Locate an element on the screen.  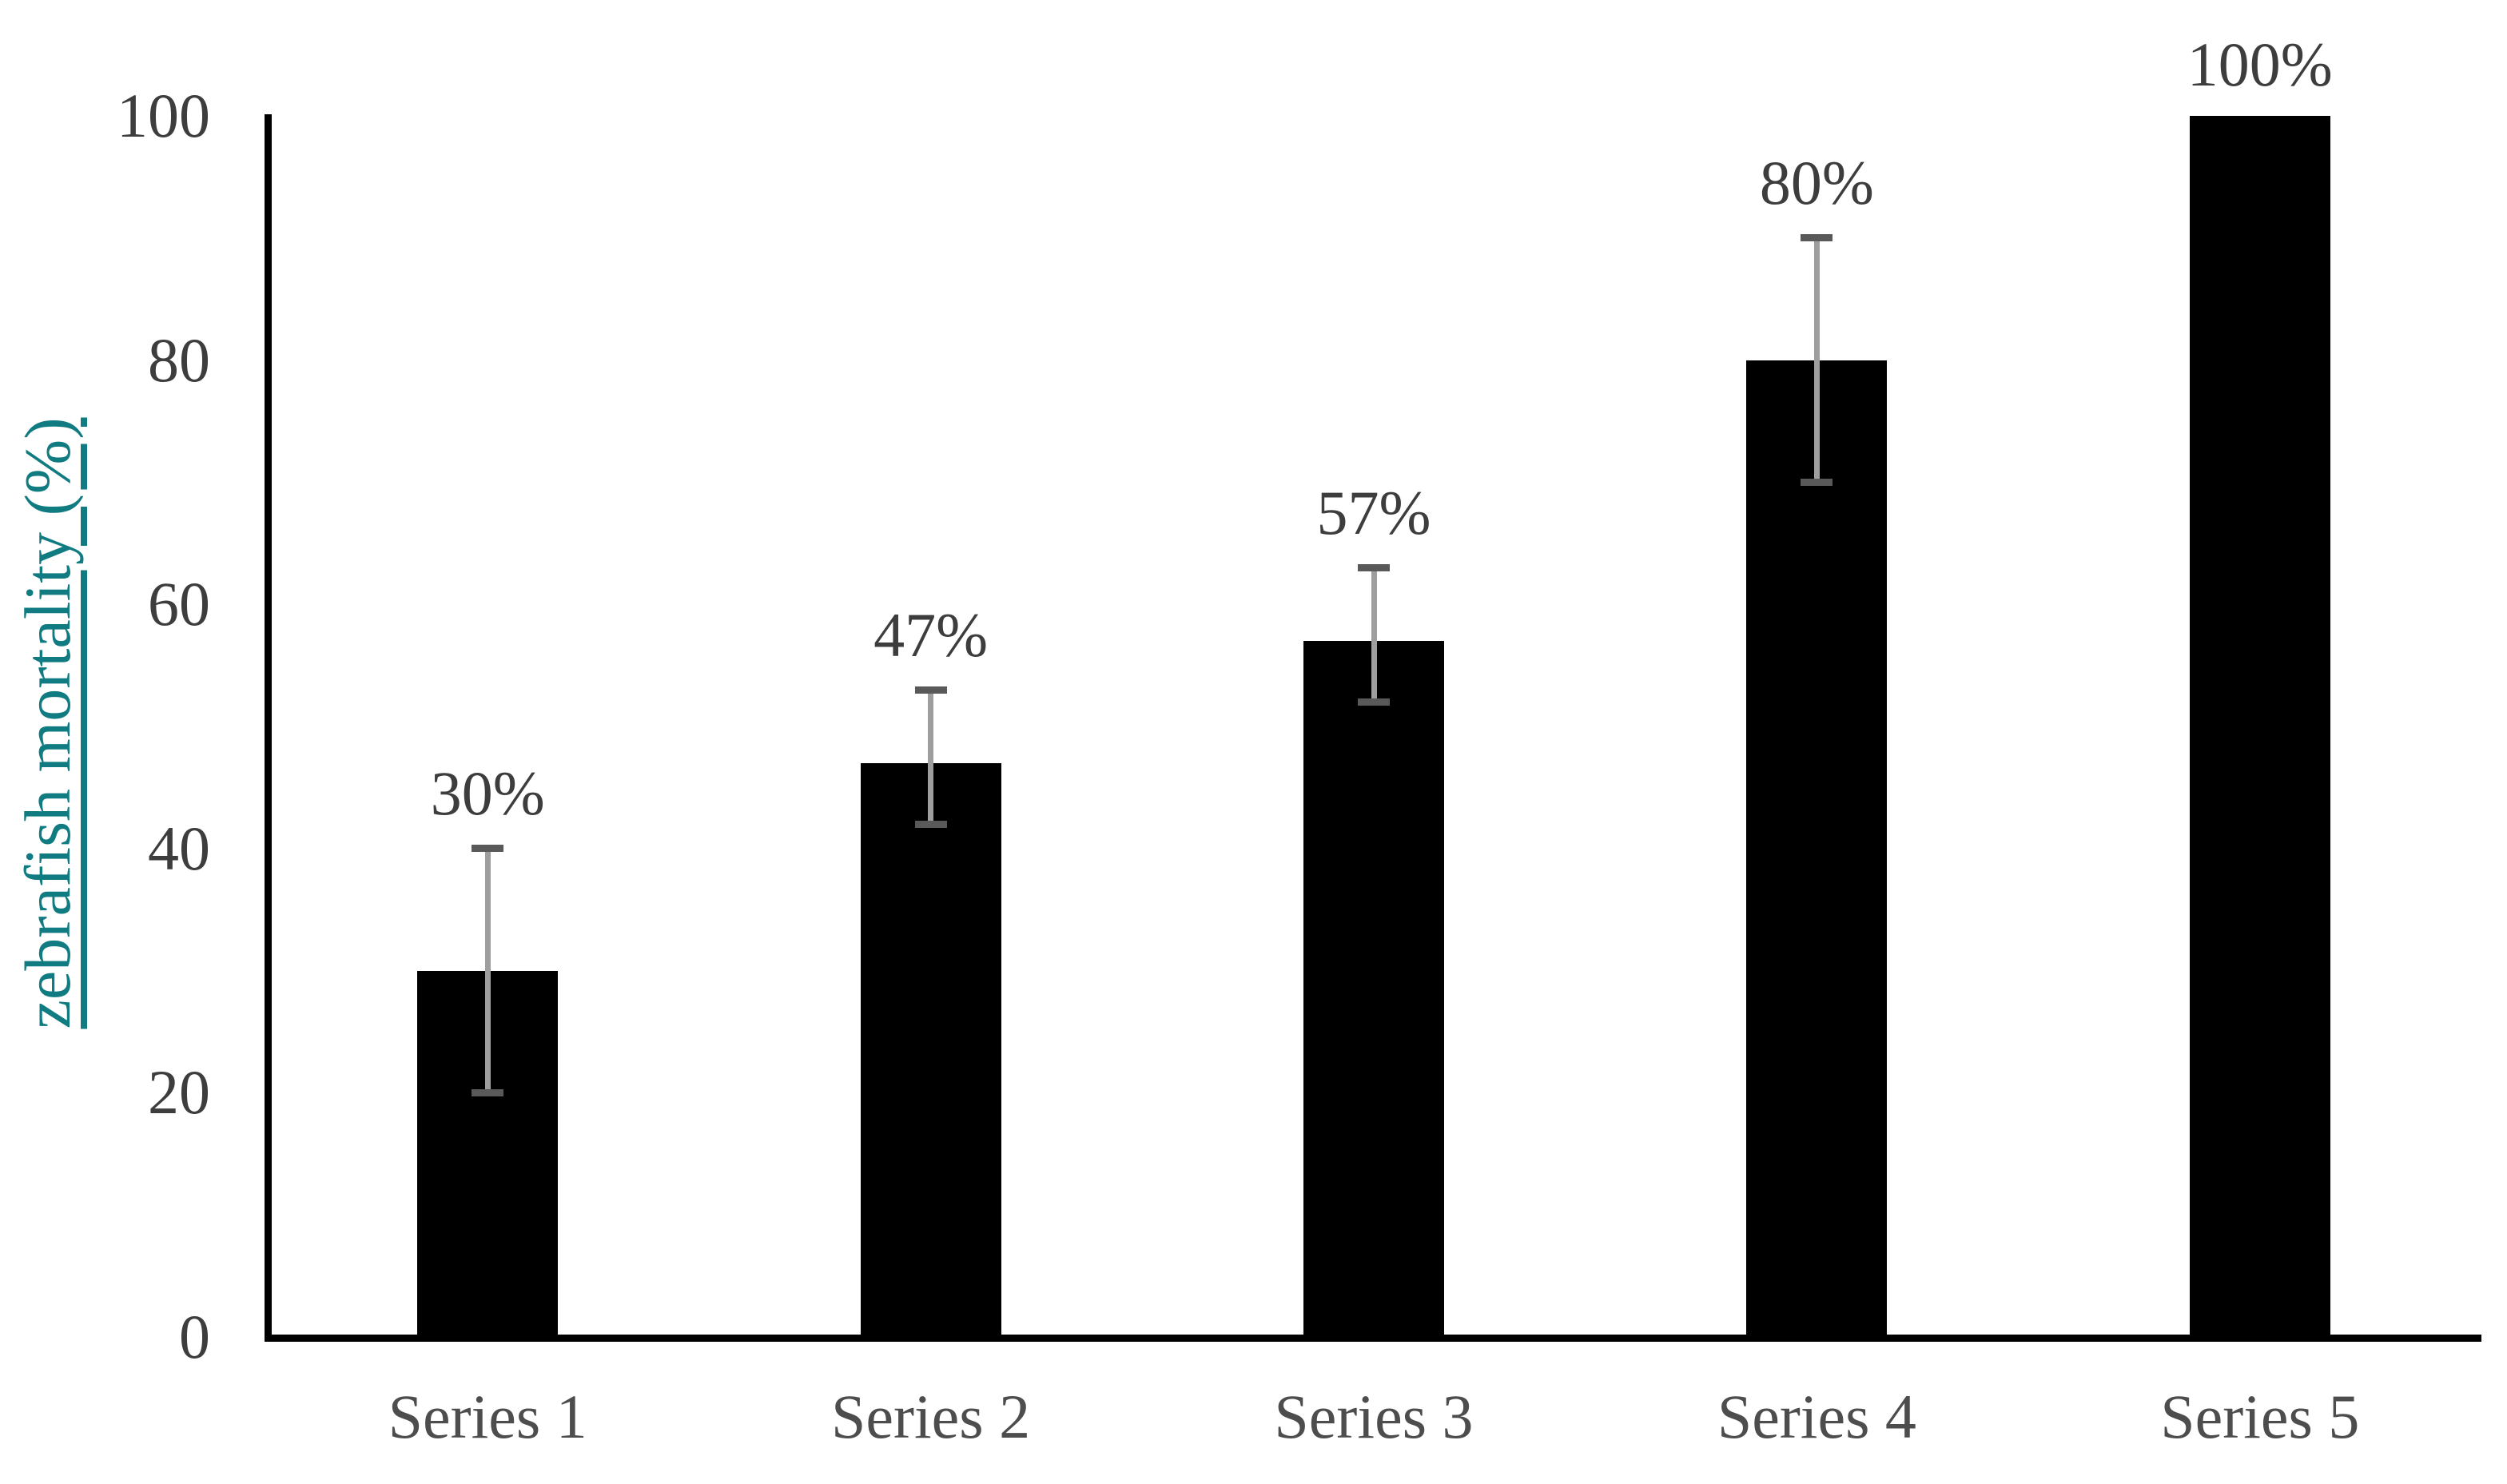
data-label-5: 100% is located at coordinates (2260, 64).